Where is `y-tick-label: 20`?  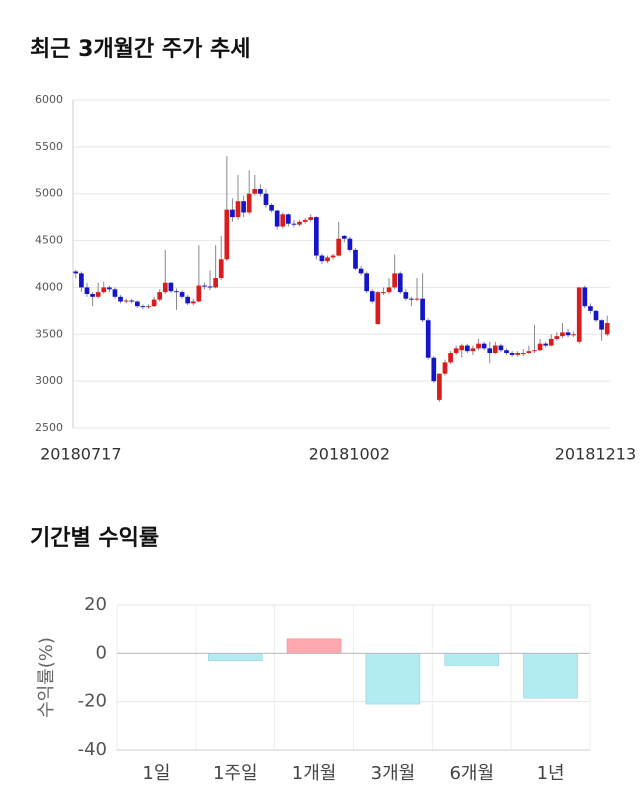 y-tick-label: 20 is located at coordinates (95, 604).